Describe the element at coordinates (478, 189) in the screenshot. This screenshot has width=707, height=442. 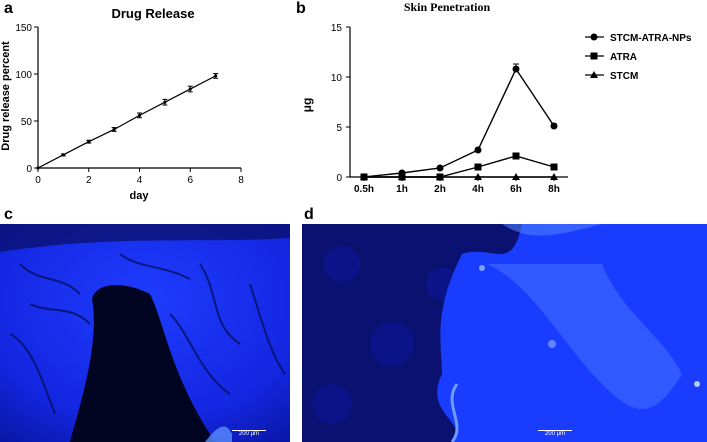
I see `chart-b-x-tick-label: 4h` at that location.